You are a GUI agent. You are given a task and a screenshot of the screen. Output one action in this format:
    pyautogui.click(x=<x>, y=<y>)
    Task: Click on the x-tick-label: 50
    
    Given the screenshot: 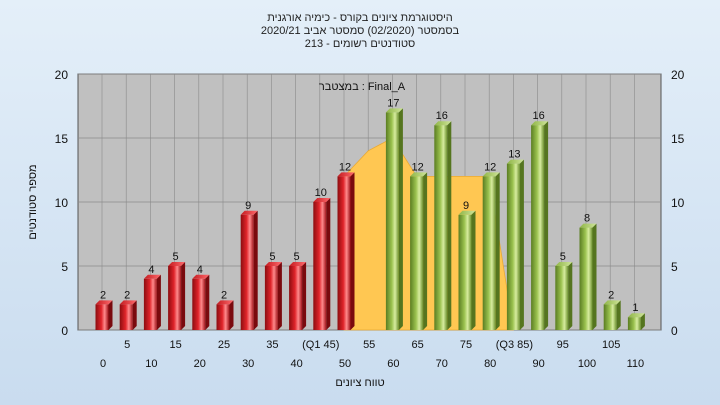 What is the action you would take?
    pyautogui.click(x=345, y=364)
    